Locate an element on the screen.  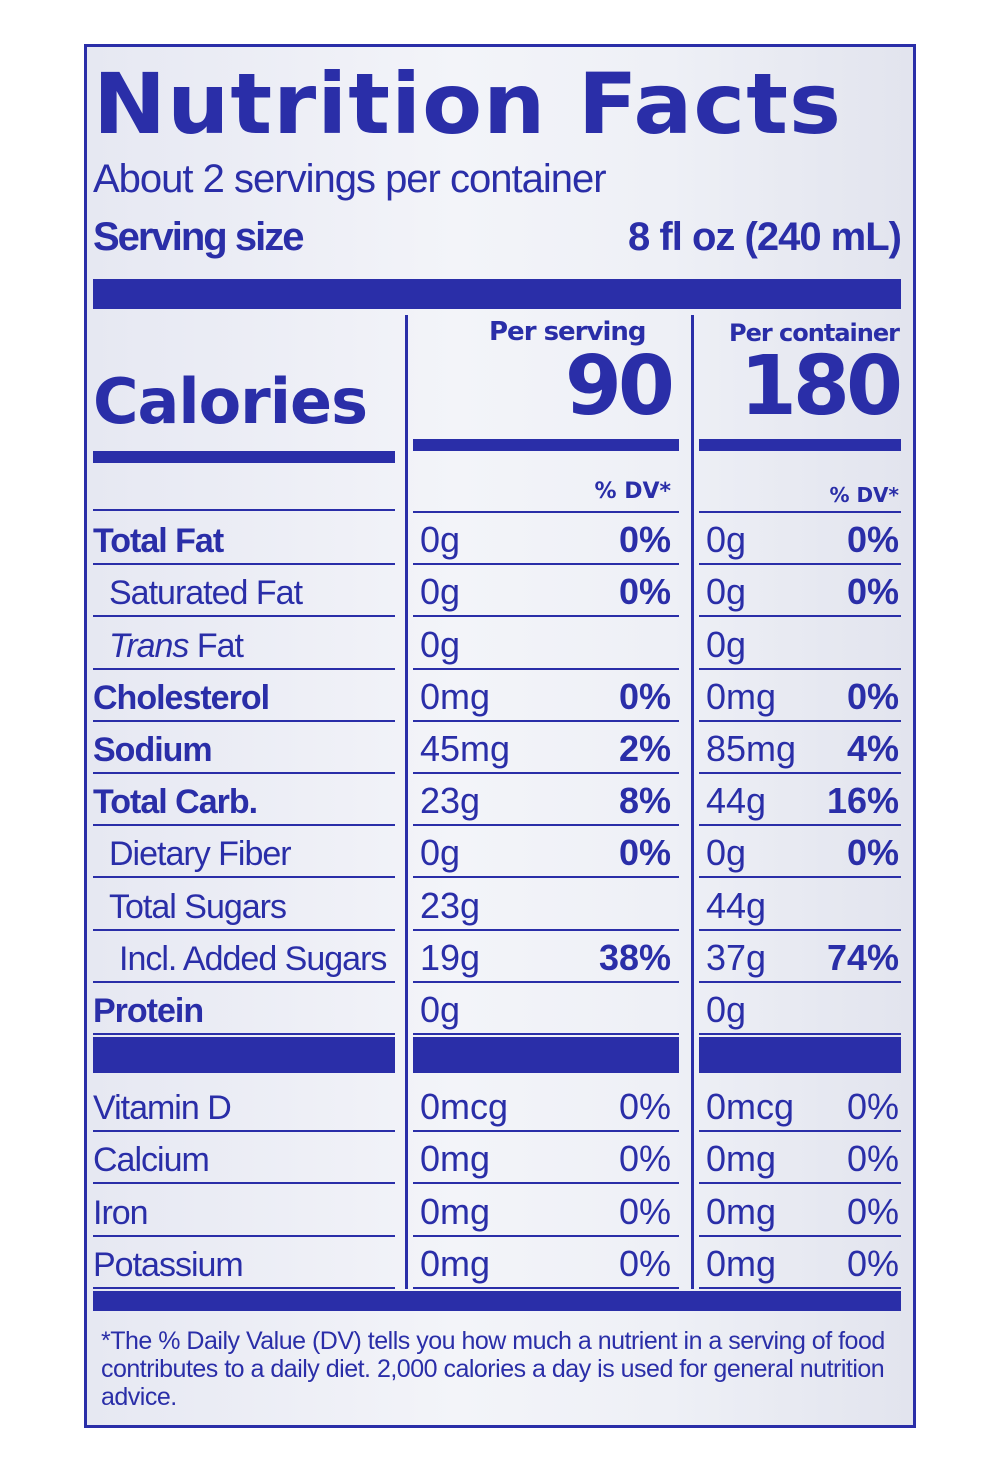
row-row: Incl. Added Sugars 19g 38% 37g 74% is located at coordinates (500, 957).